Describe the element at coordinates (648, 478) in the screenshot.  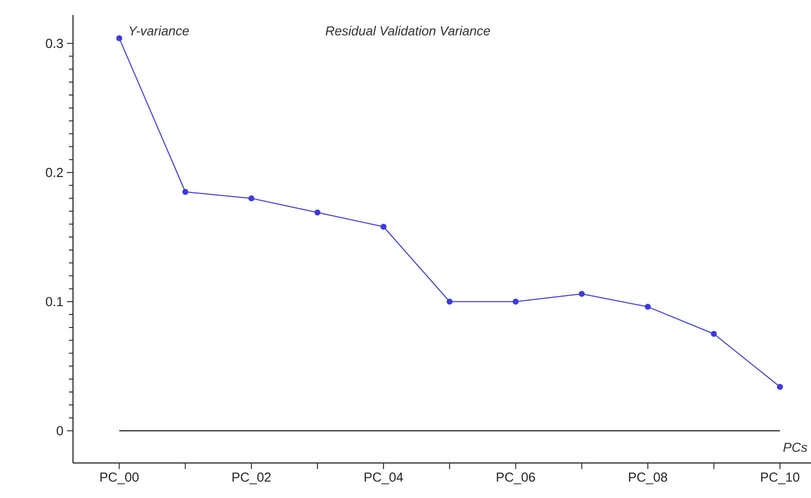
I see `x-tick-label: PC_08` at that location.